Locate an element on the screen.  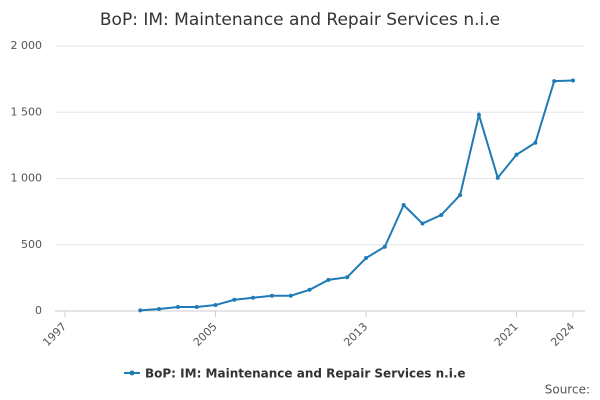
x-tick-label: 1997 is located at coordinates (54, 334).